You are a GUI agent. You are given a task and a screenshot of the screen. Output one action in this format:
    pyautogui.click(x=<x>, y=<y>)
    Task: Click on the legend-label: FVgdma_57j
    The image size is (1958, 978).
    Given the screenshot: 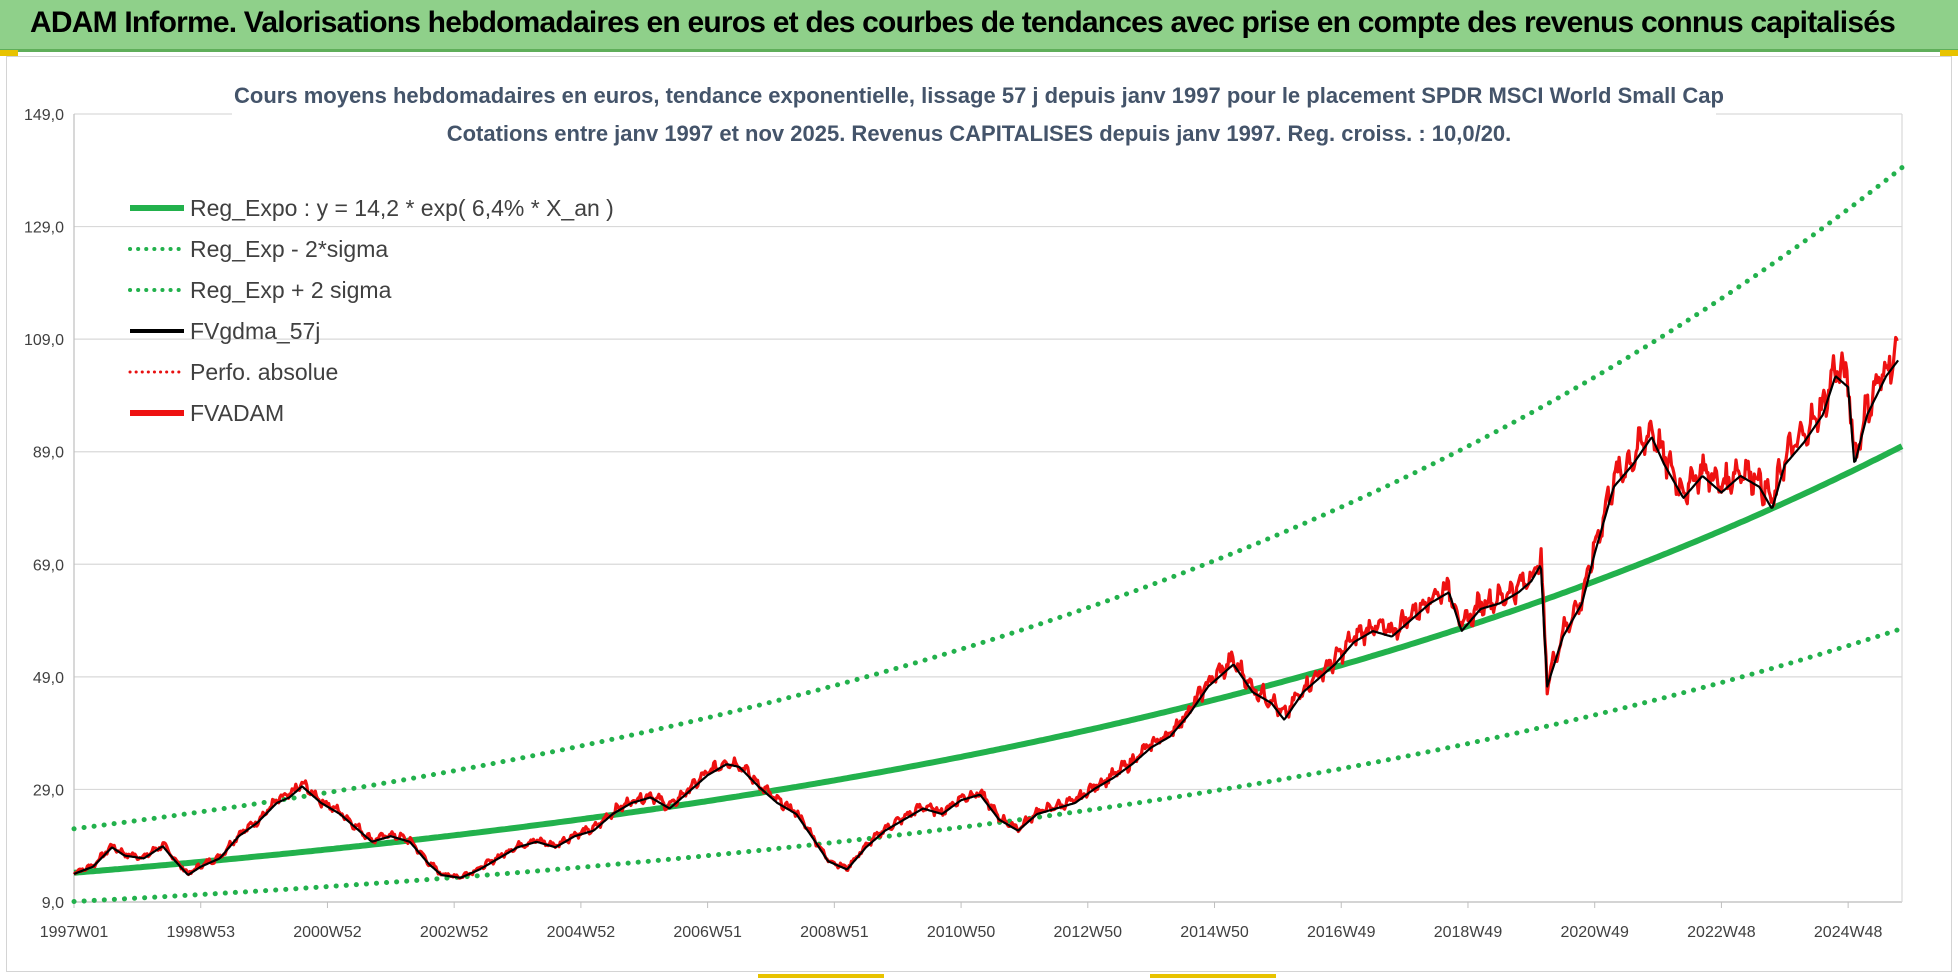 What is the action you would take?
    pyautogui.click(x=255, y=331)
    